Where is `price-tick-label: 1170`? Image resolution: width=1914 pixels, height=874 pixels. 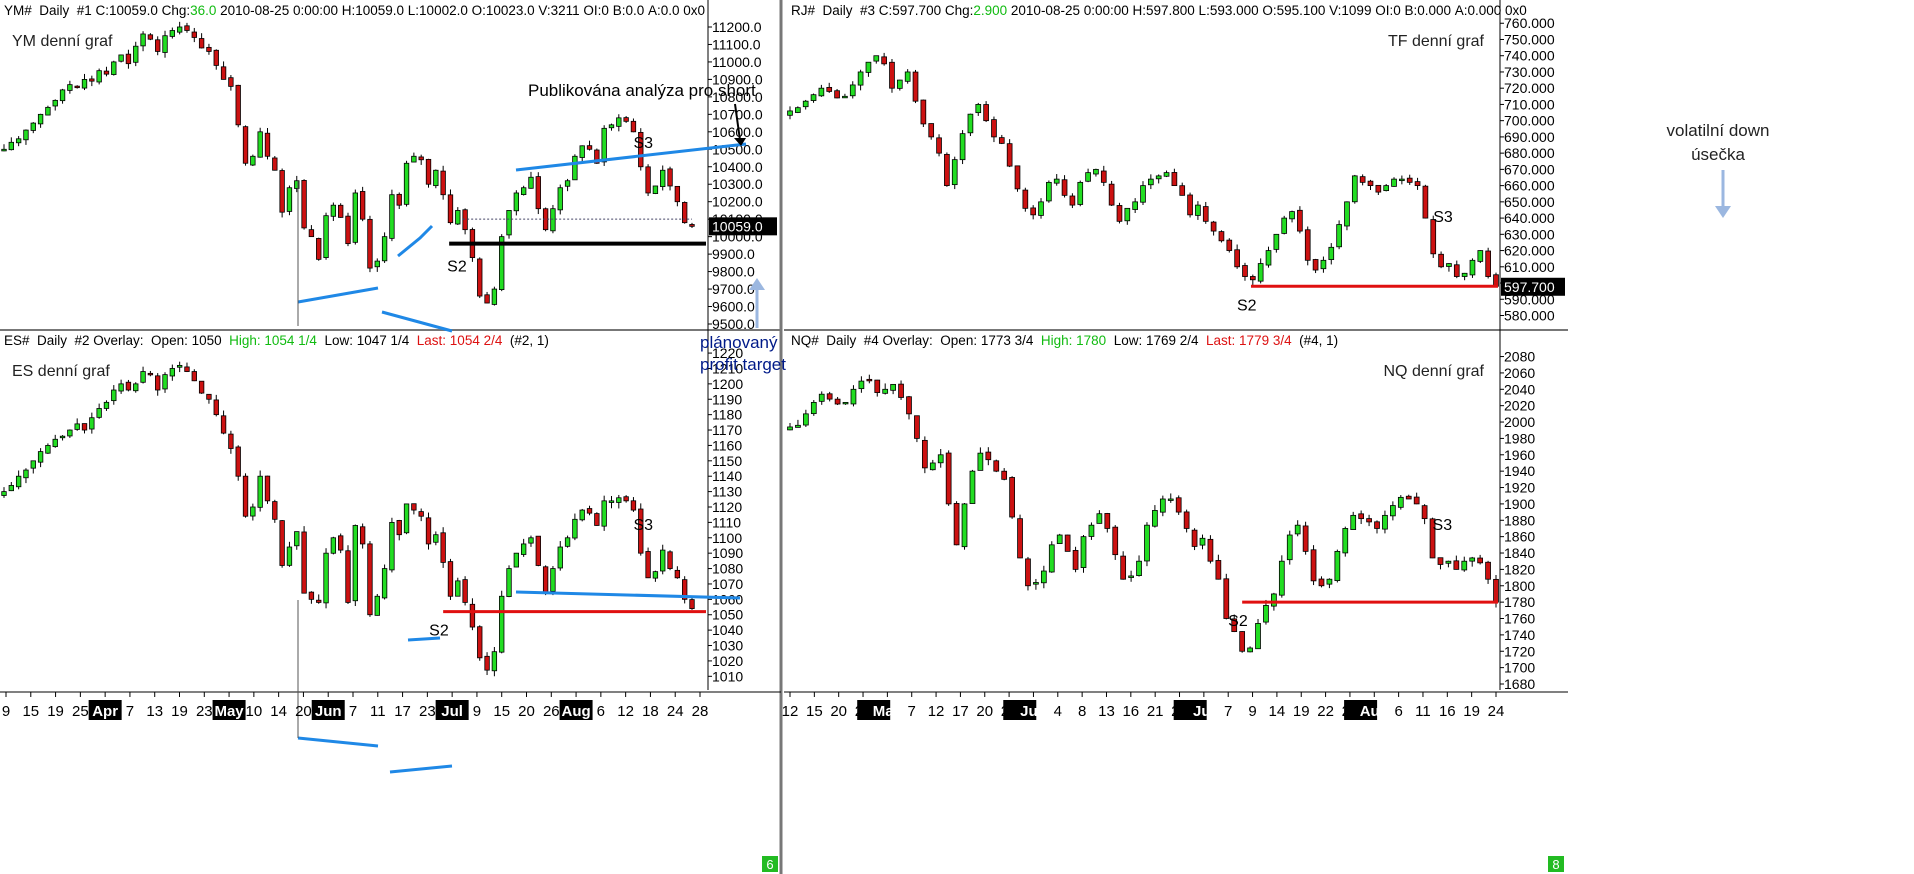
price-tick-label: 1170 is located at coordinates (727, 430).